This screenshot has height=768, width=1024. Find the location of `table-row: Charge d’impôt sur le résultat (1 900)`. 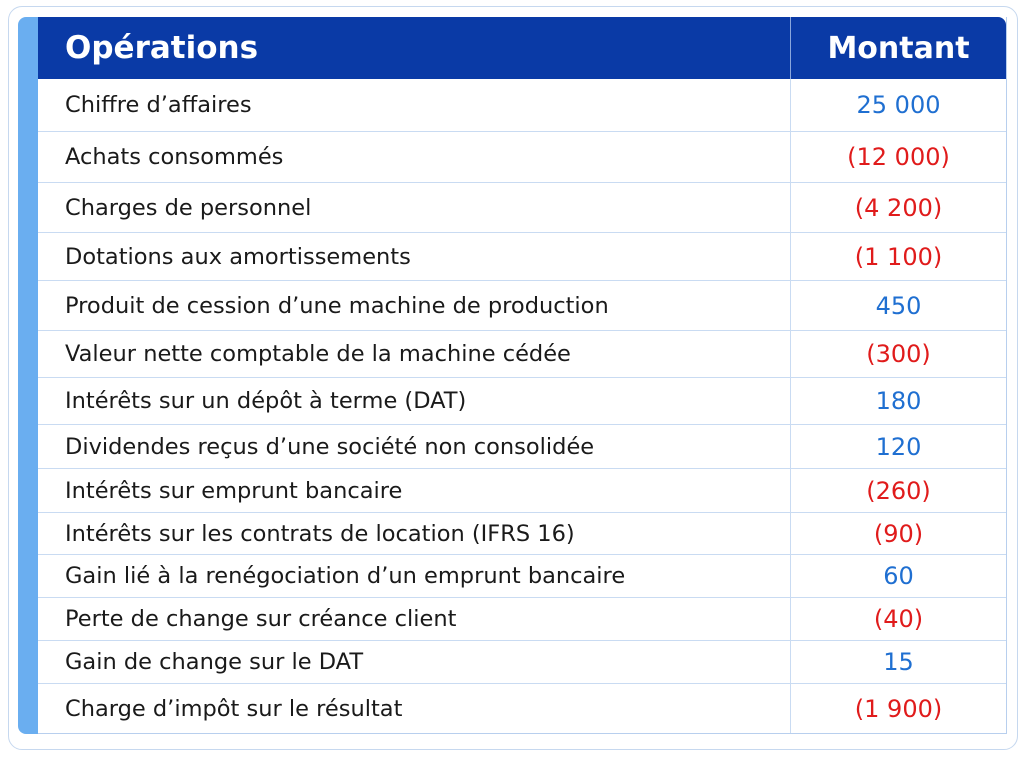

table-row: Charge d’impôt sur le résultat (1 900) is located at coordinates (522, 708).